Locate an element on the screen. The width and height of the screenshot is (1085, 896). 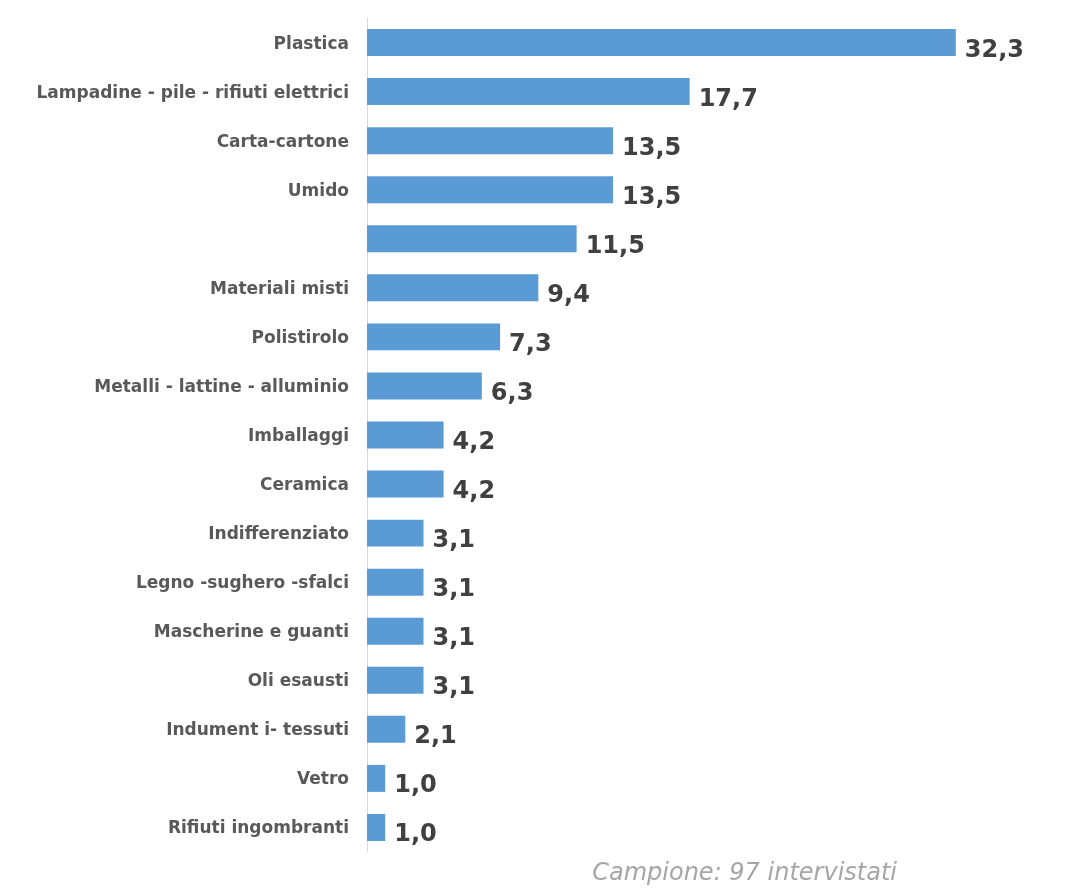
data-label: 2,1 is located at coordinates (435, 735).